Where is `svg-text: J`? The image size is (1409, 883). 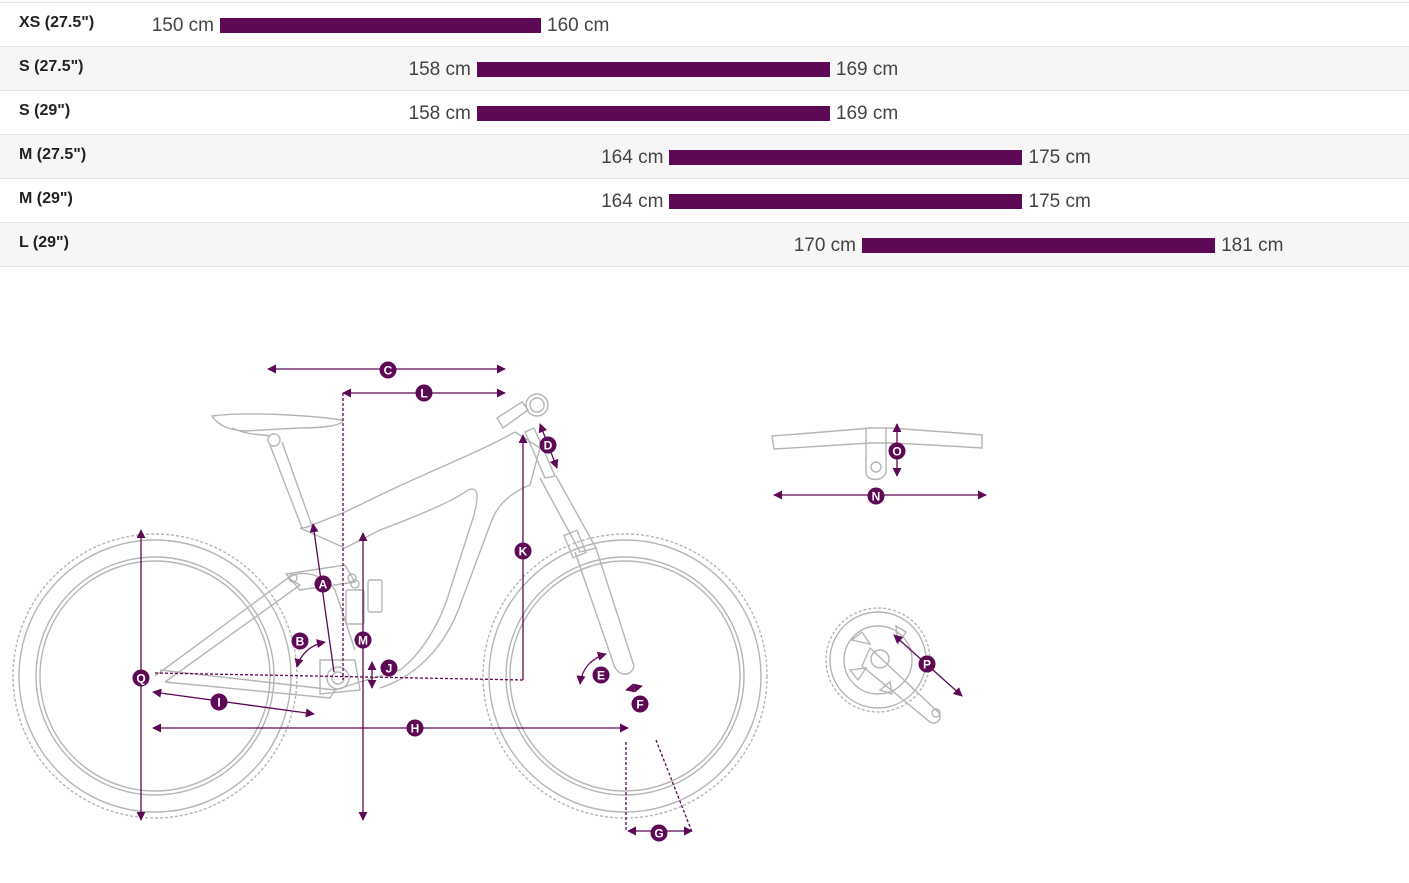 svg-text: J is located at coordinates (389, 669).